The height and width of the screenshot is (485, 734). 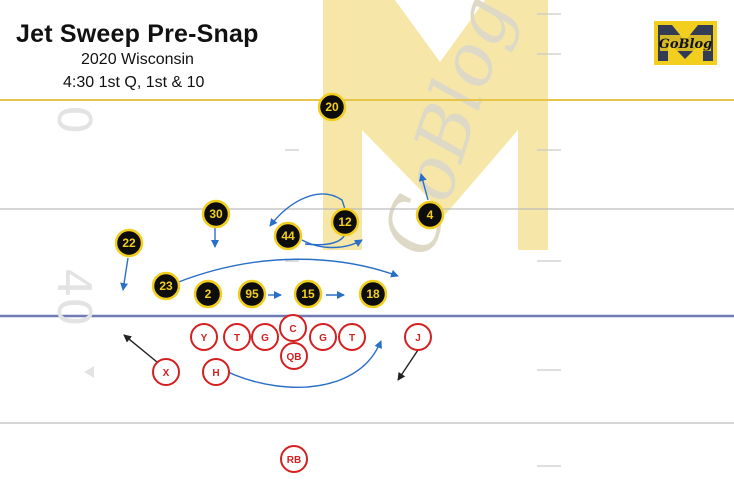 What do you see at coordinates (137, 34) in the screenshot?
I see `page-title: Jet Sweep Pre-Snap` at bounding box center [137, 34].